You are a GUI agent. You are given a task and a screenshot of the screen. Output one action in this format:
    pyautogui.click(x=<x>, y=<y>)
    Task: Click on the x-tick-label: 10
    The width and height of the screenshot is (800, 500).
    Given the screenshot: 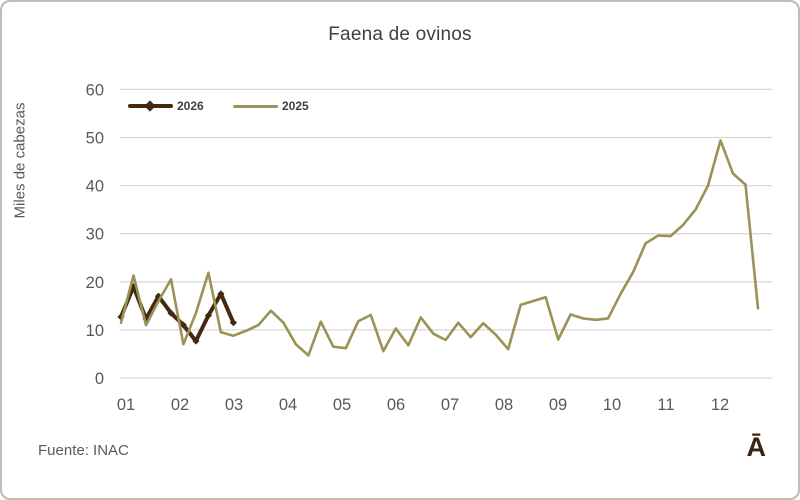 What is the action you would take?
    pyautogui.click(x=612, y=405)
    